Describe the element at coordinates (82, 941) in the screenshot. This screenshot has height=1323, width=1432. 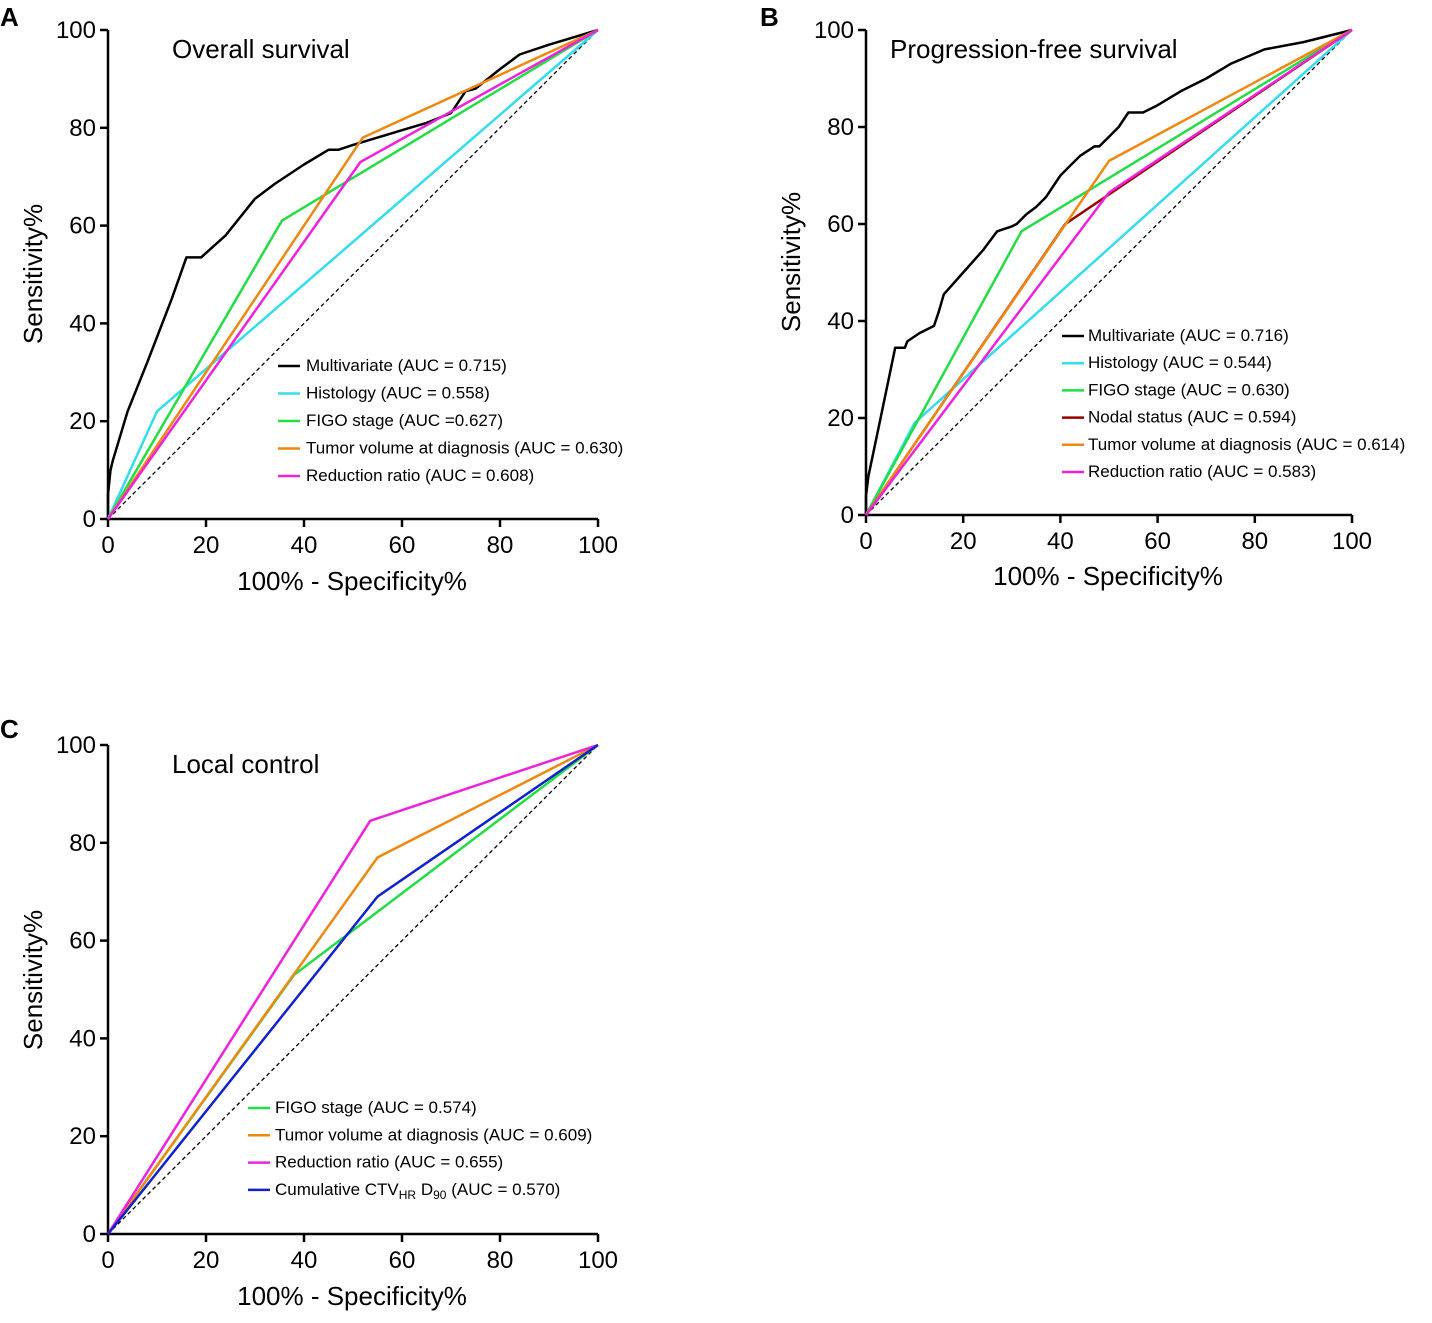
I see `y-tick-label-c-60: 60` at that location.